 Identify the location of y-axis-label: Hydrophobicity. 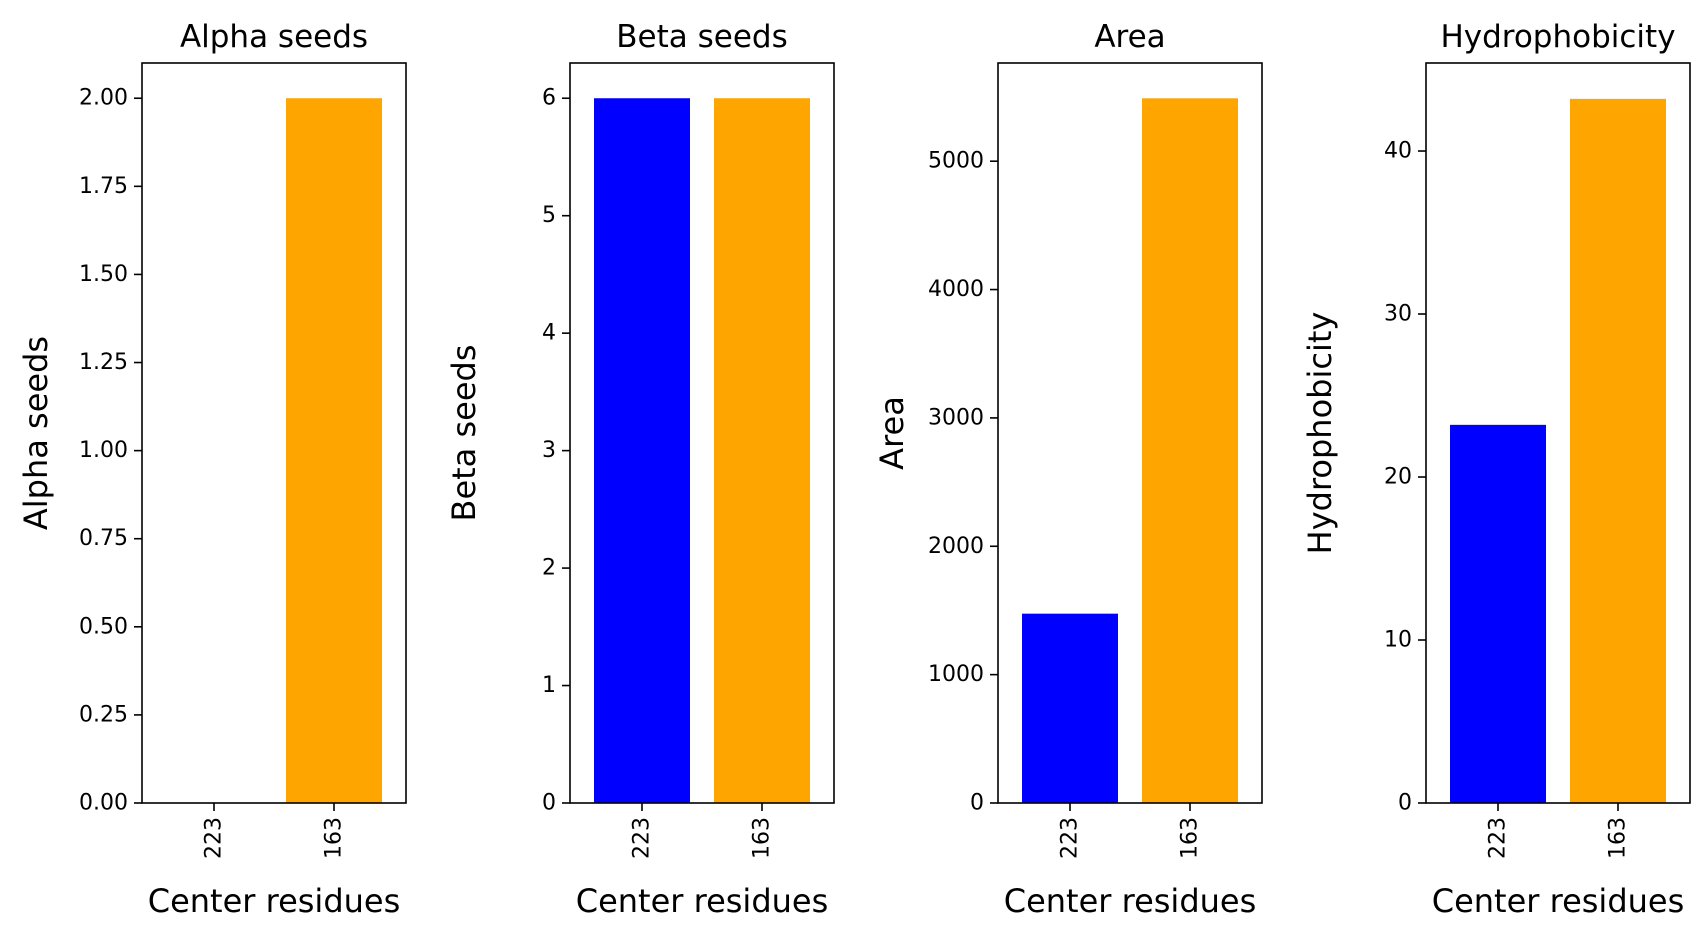
(1320, 433).